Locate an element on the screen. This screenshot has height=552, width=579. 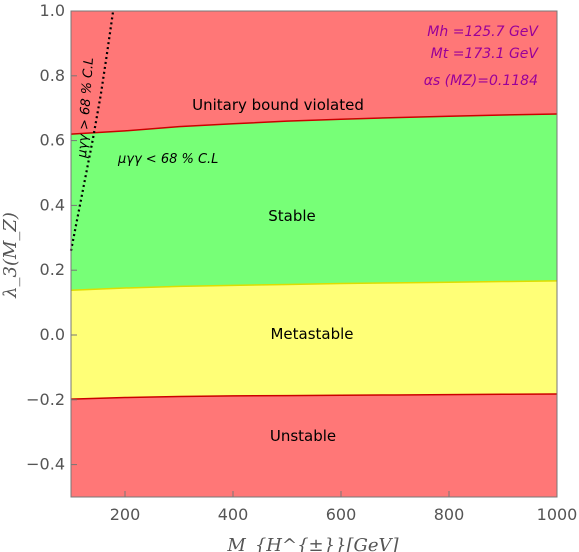
region-label-metastable: Metastable is located at coordinates (311, 334).